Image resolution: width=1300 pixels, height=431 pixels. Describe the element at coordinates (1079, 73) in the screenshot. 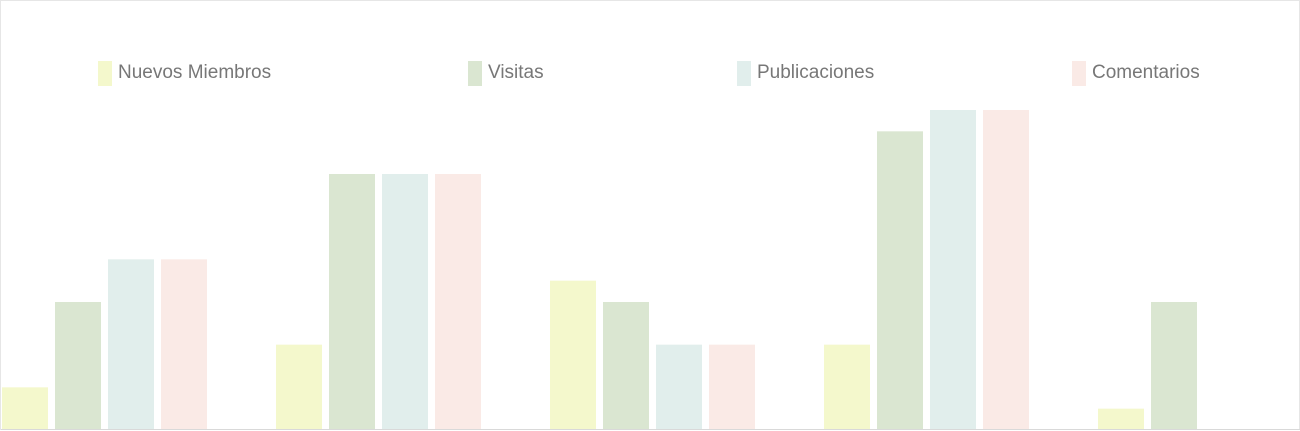

I see `legend-swatch-comentarios` at that location.